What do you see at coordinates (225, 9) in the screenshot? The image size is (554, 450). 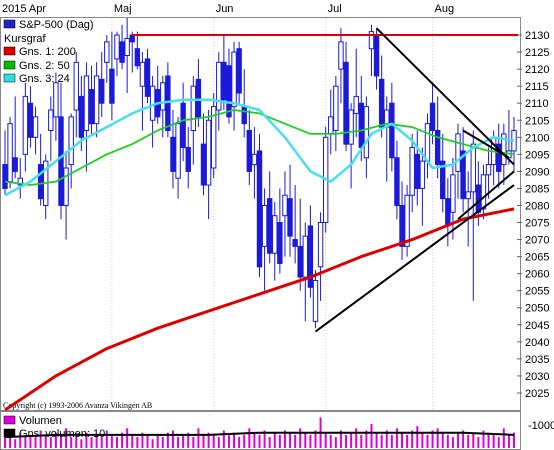 I see `month-label: Jun` at bounding box center [225, 9].